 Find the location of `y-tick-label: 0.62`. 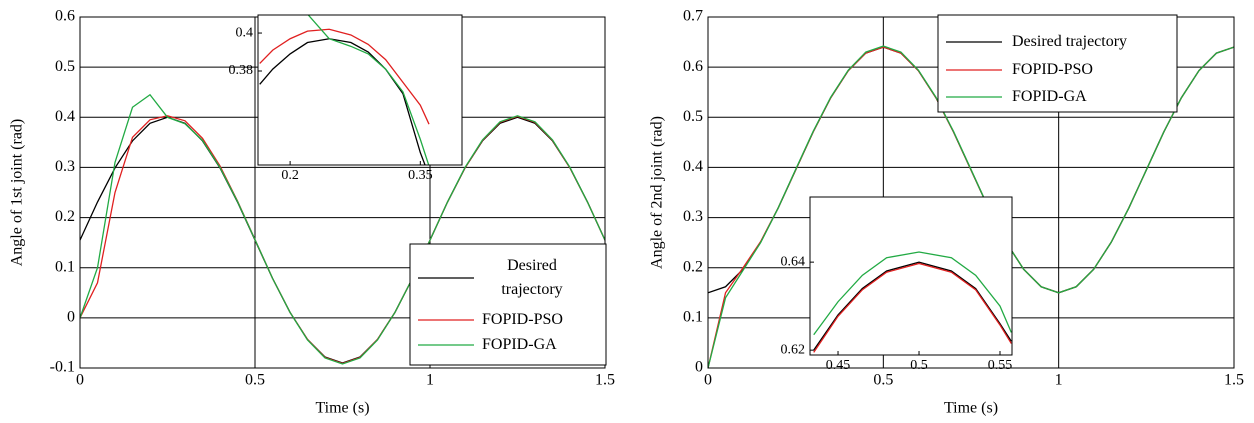

y-tick-label: 0.62 is located at coordinates (793, 349).